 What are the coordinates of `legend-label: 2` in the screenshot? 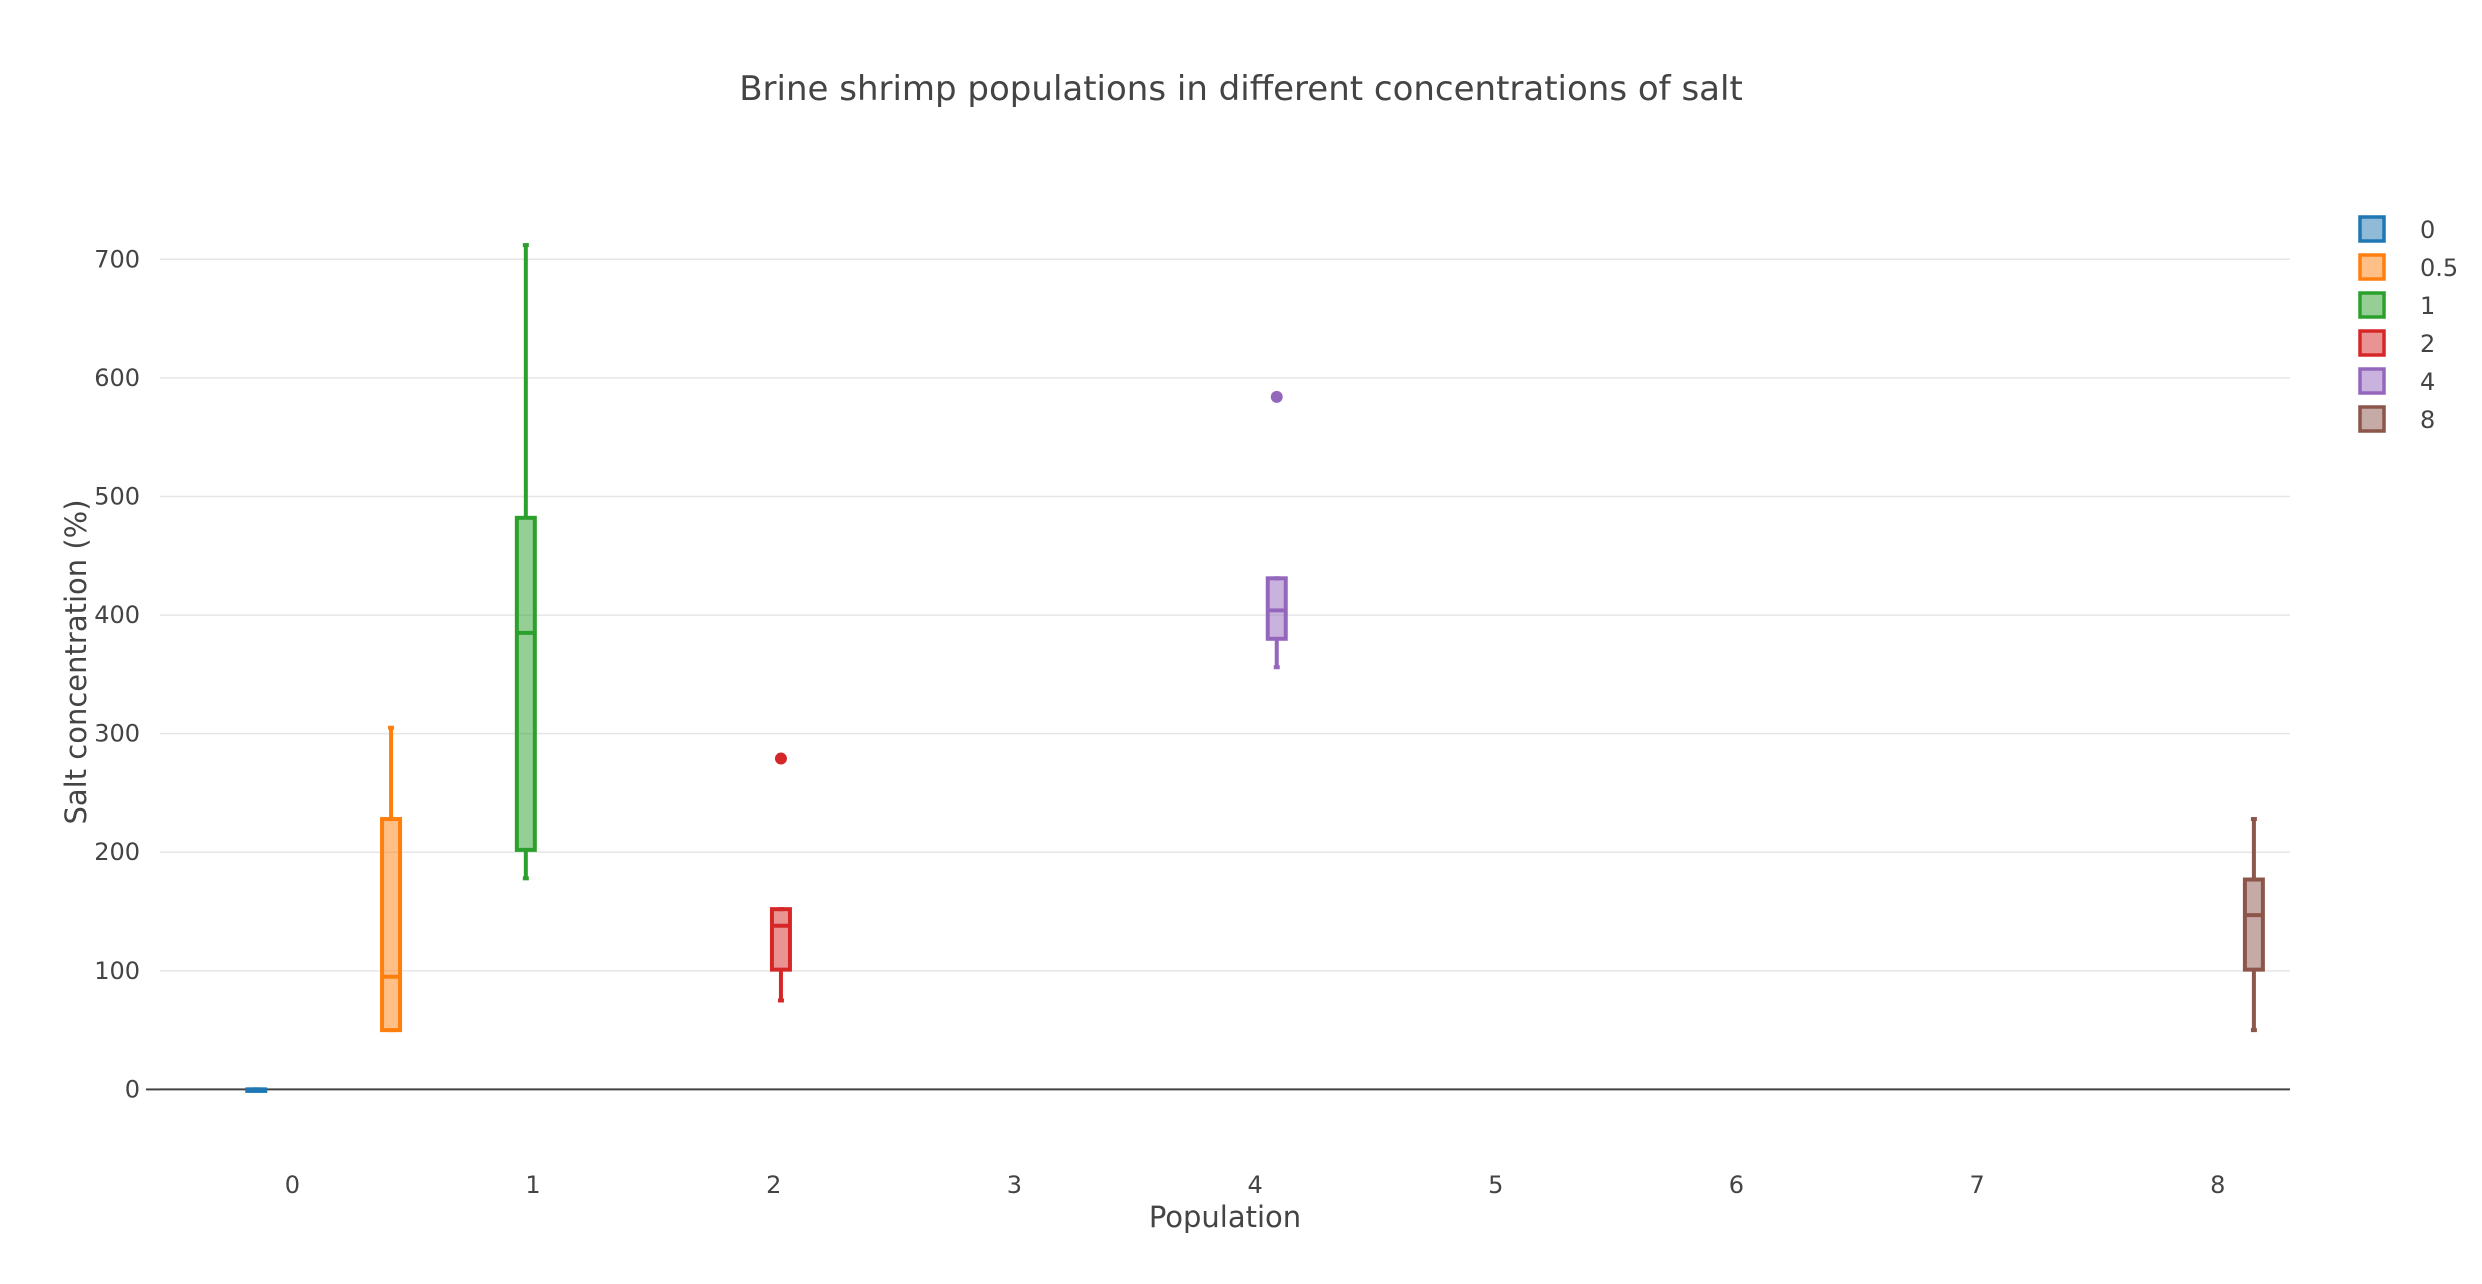 It's located at (2427, 344).